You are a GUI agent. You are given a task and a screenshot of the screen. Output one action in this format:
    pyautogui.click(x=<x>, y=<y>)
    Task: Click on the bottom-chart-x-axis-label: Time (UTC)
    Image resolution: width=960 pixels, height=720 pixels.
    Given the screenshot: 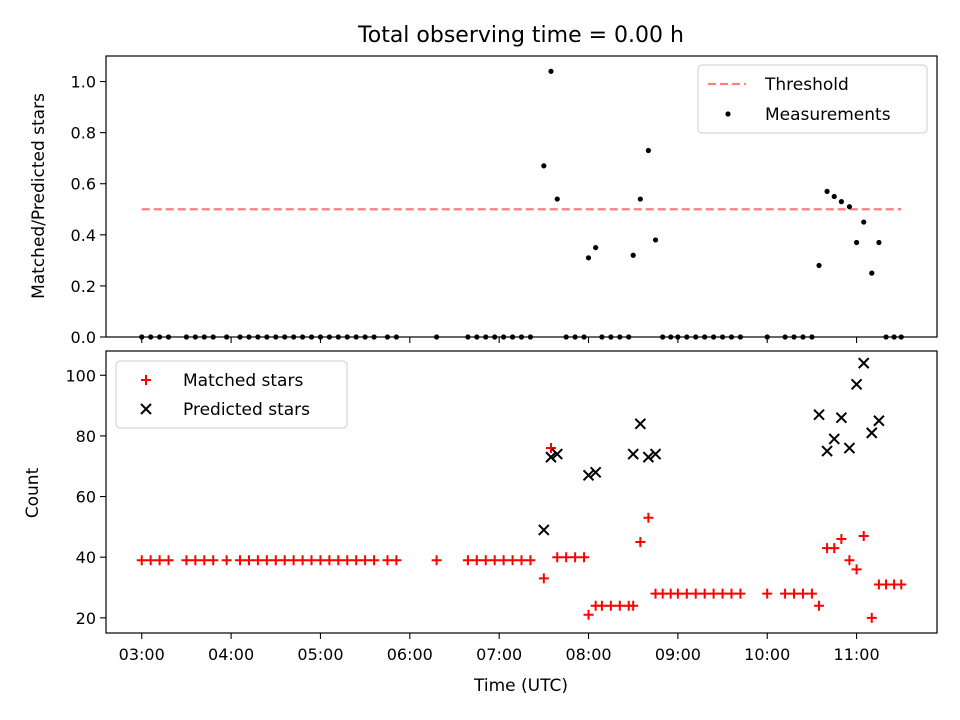 What is the action you would take?
    pyautogui.click(x=520, y=686)
    